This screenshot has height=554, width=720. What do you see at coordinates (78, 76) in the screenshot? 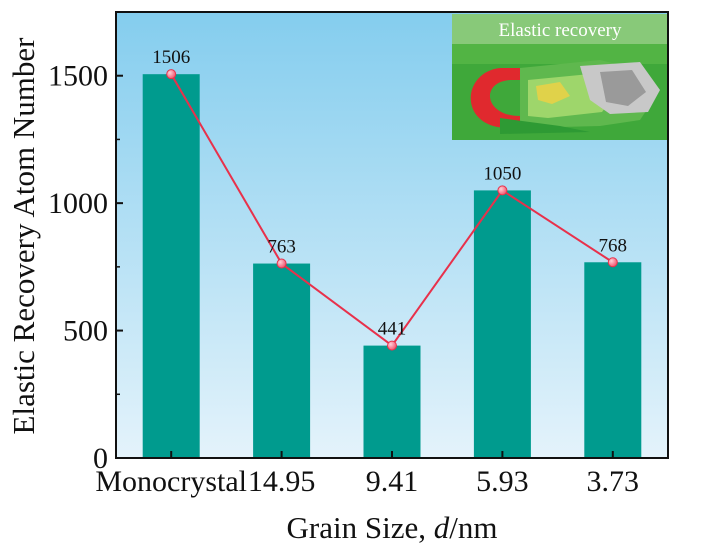
I see `y-tick-label: 1500` at bounding box center [78, 76].